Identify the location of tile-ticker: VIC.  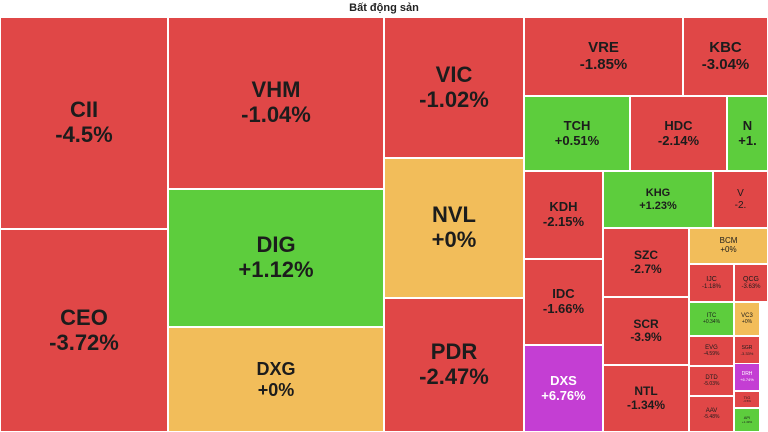
(454, 74).